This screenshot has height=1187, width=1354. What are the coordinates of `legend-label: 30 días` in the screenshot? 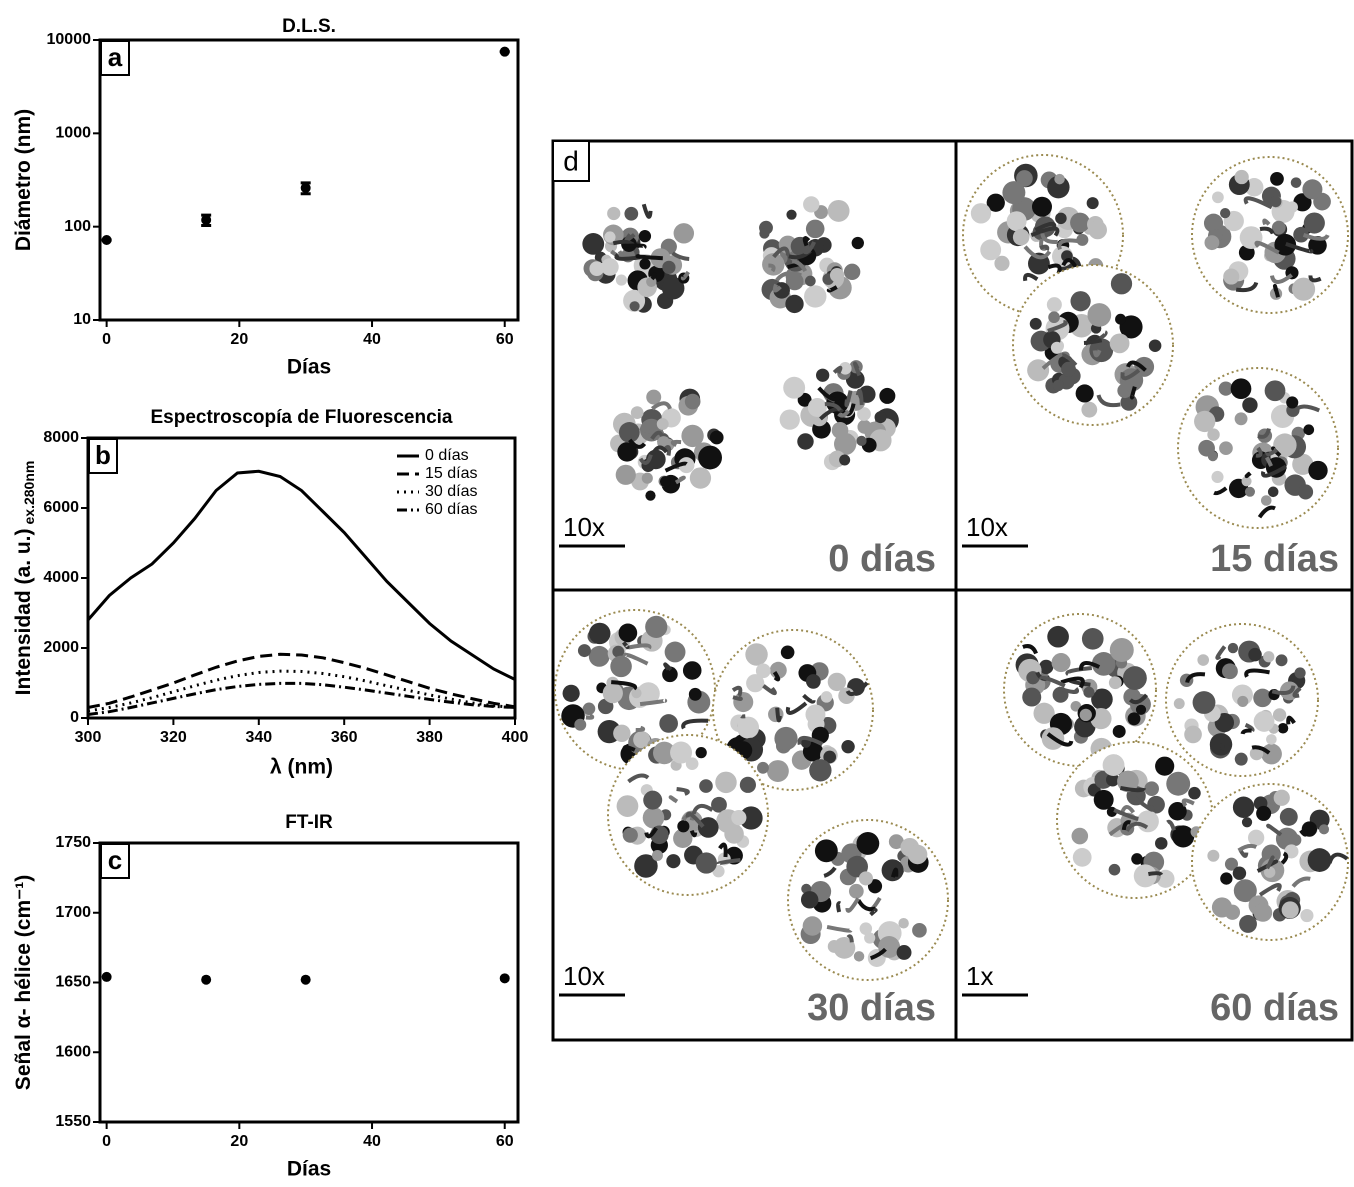 It's located at (451, 491).